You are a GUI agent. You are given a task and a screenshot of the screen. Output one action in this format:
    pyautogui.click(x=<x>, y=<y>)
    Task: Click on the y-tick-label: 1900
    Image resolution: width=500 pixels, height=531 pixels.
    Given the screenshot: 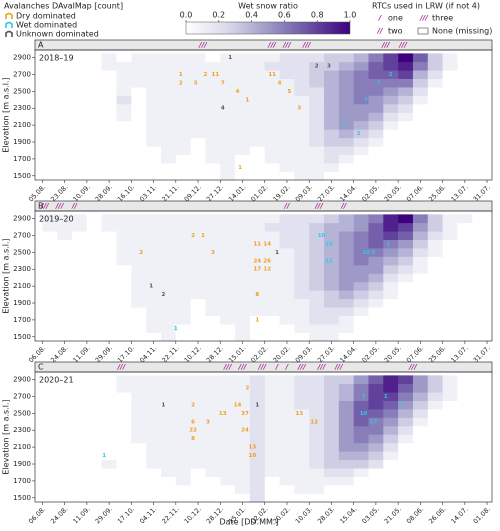 What is the action you would take?
    pyautogui.click(x=22, y=303)
    